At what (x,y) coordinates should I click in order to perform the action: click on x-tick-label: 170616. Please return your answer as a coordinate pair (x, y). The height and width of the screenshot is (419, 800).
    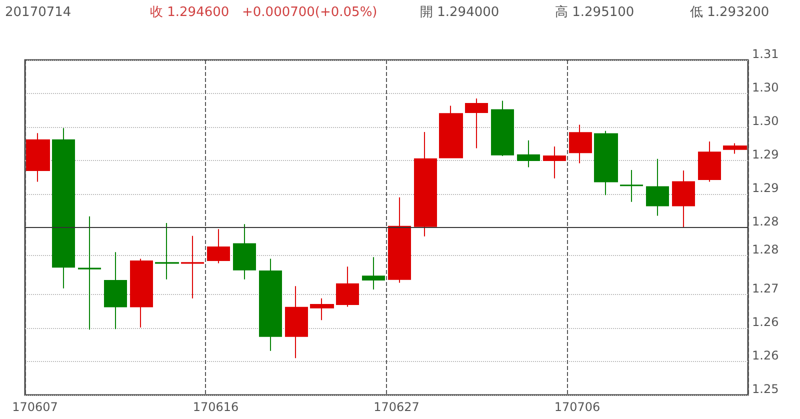
    Looking at the image, I should click on (215, 407).